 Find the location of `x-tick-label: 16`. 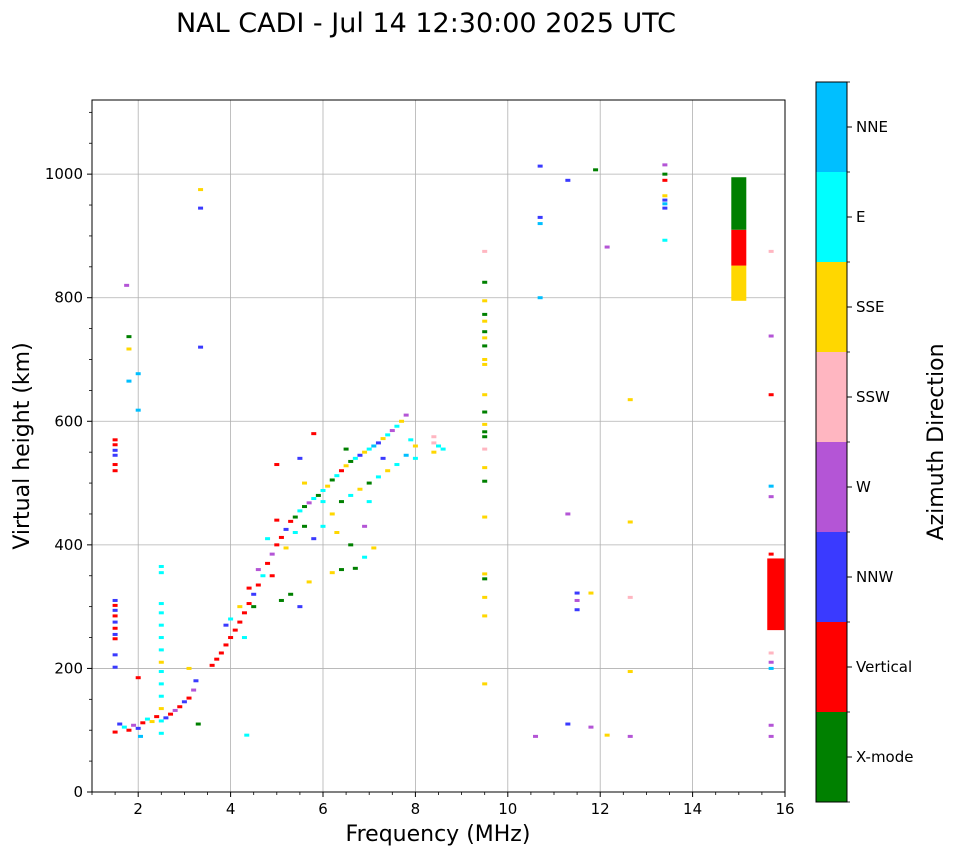

x-tick-label: 16 is located at coordinates (784, 809).